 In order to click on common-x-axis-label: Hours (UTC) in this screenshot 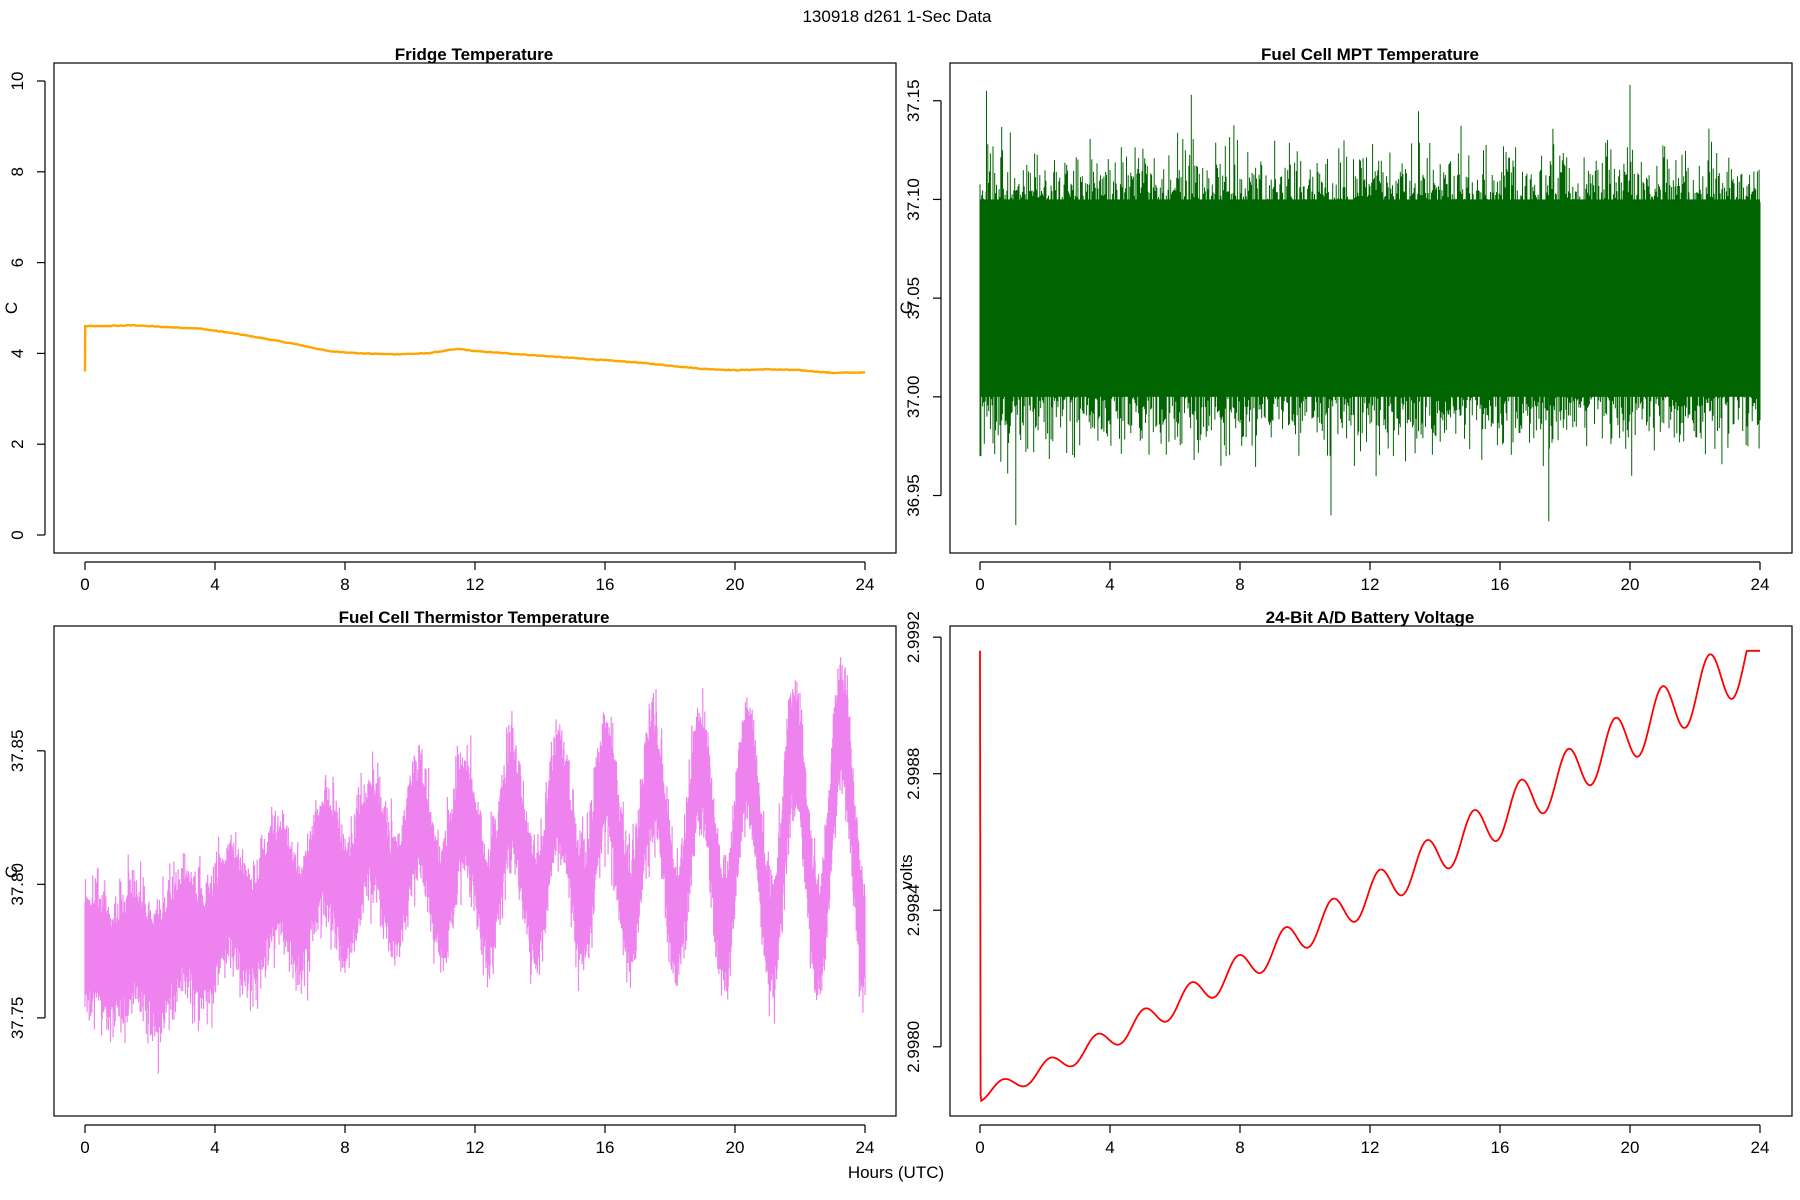, I will do `click(896, 1172)`.